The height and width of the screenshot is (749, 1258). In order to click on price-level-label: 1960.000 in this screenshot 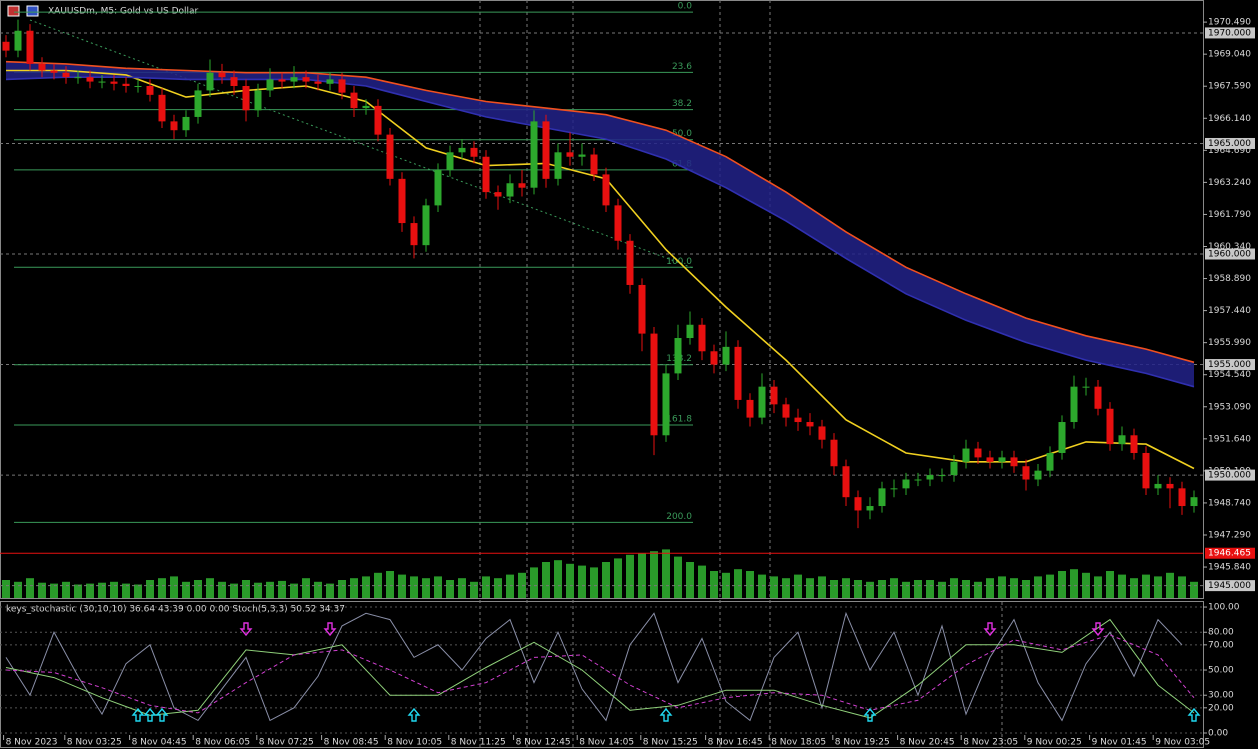, I will do `click(1229, 255)`.